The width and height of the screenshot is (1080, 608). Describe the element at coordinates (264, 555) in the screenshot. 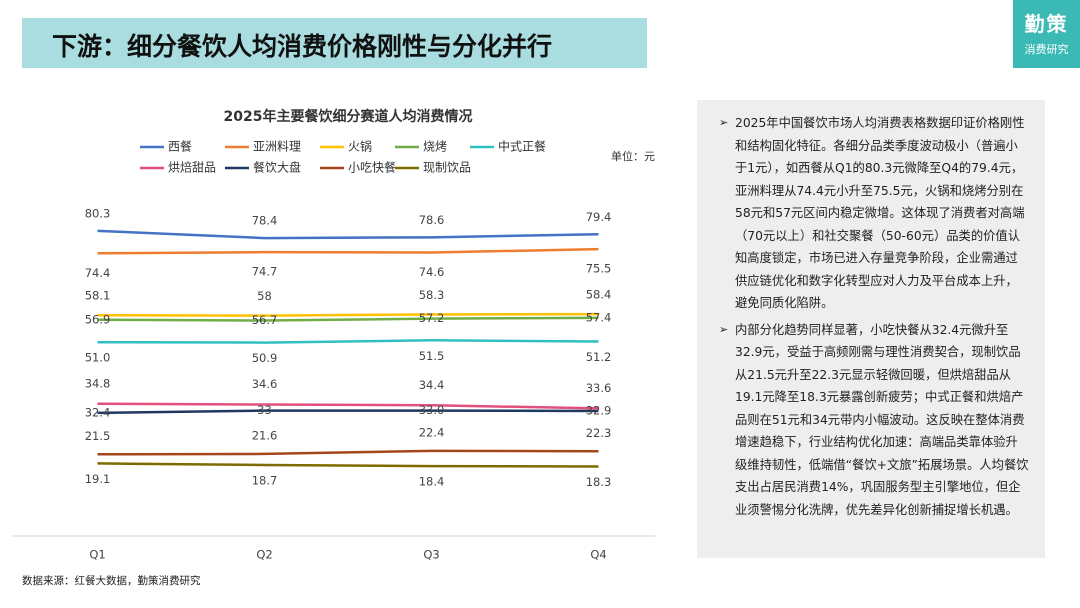

I see `x-tick-label: Q2` at that location.